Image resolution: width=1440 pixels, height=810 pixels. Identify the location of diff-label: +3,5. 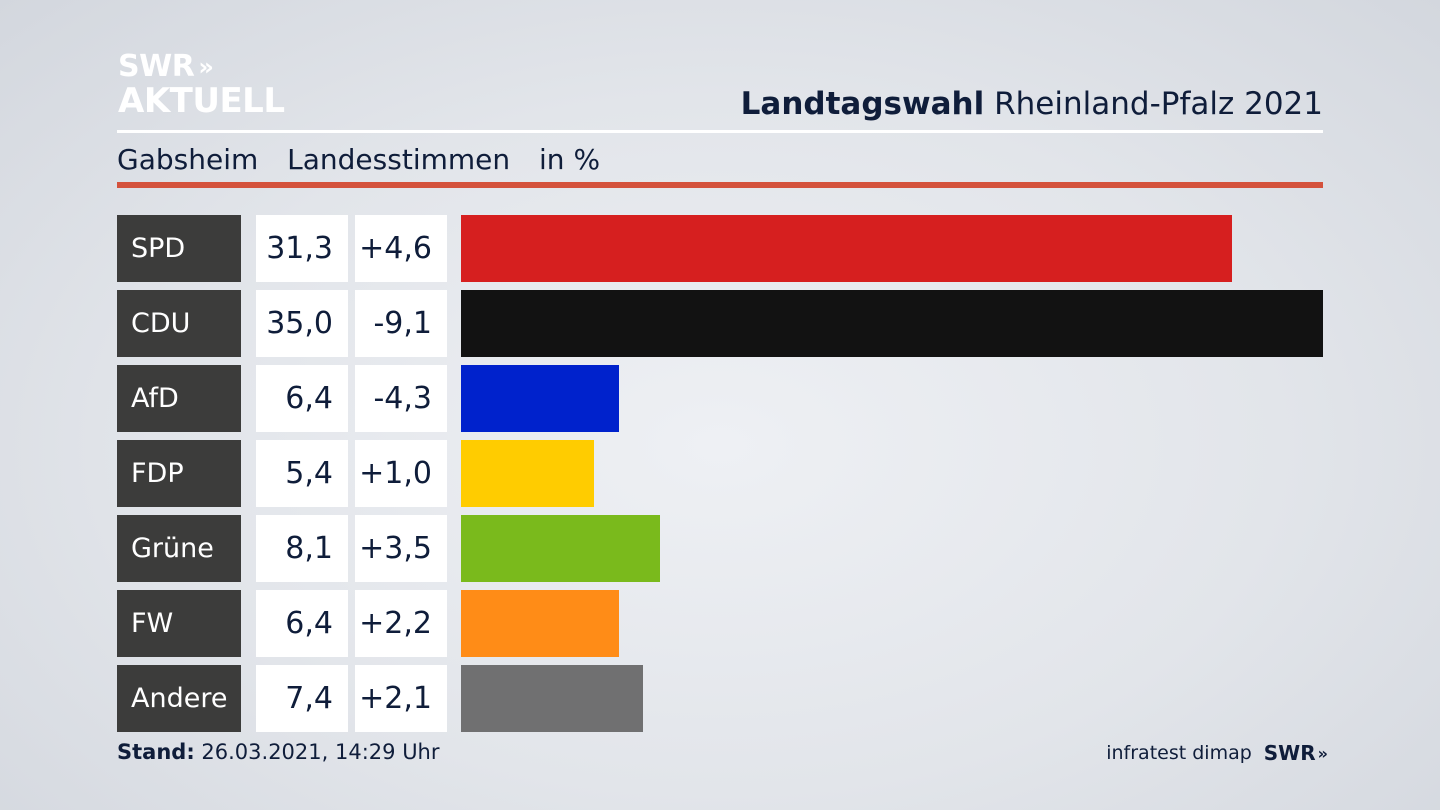
(401, 548).